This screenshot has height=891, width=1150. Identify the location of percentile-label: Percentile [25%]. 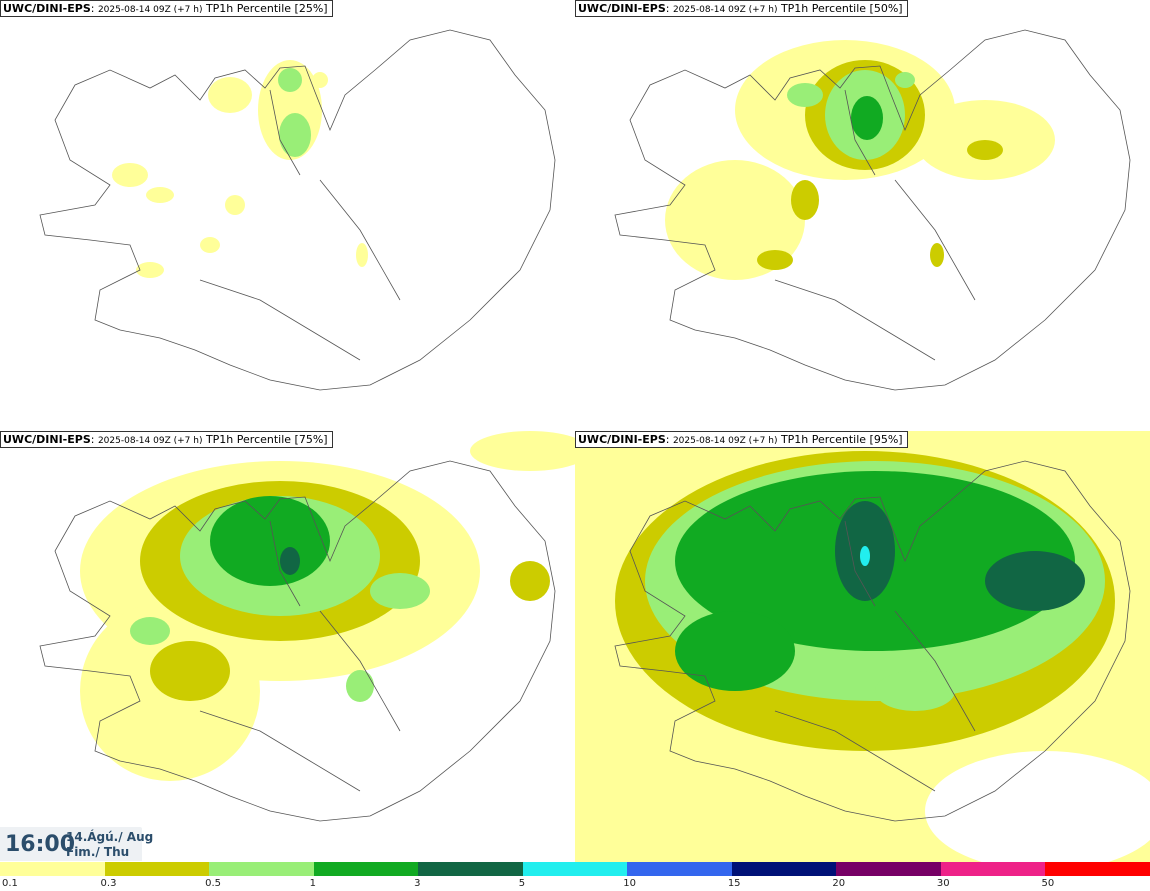
(282, 8).